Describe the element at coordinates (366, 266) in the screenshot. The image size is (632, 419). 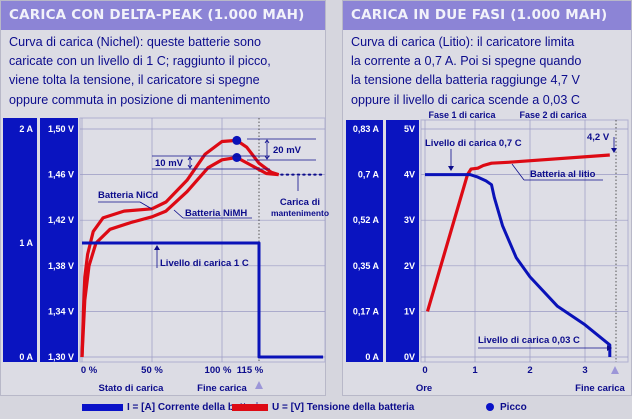
I see `current-tick-label: 0,35 A` at that location.